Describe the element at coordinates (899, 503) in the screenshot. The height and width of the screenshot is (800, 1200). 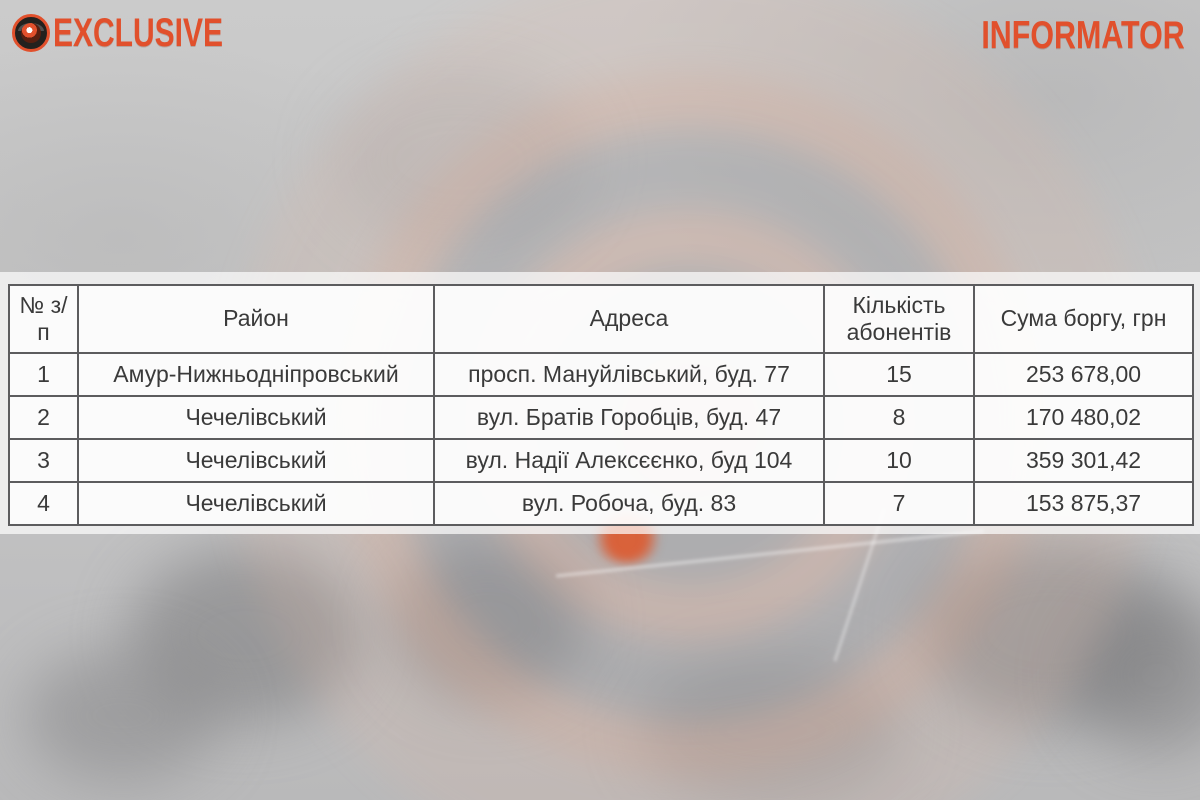
I see `cell-subscribers: 7` at that location.